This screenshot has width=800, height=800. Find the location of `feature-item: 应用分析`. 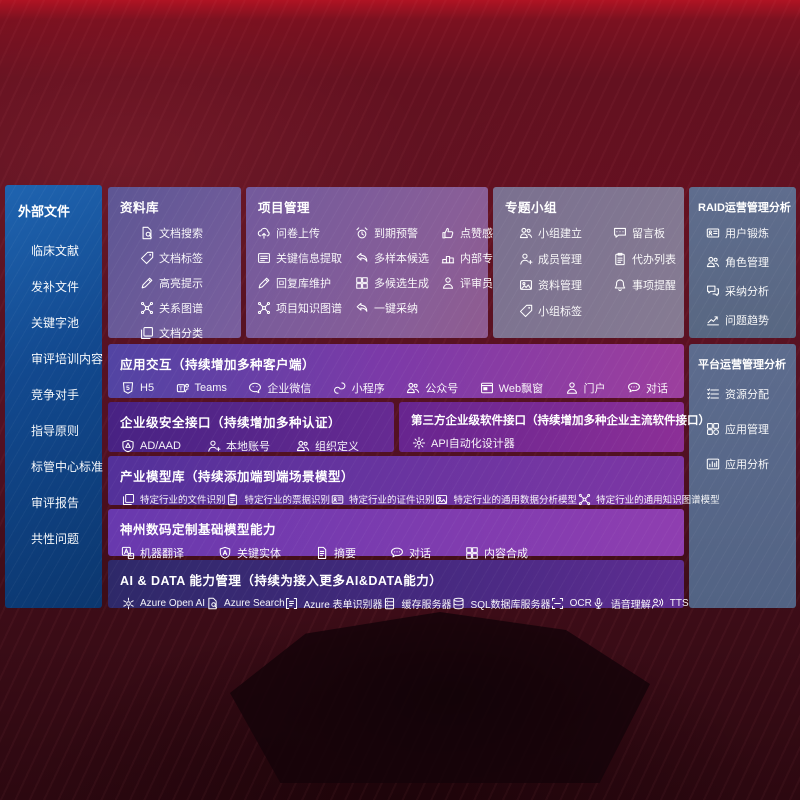

feature-item: 应用分析 is located at coordinates (749, 464).